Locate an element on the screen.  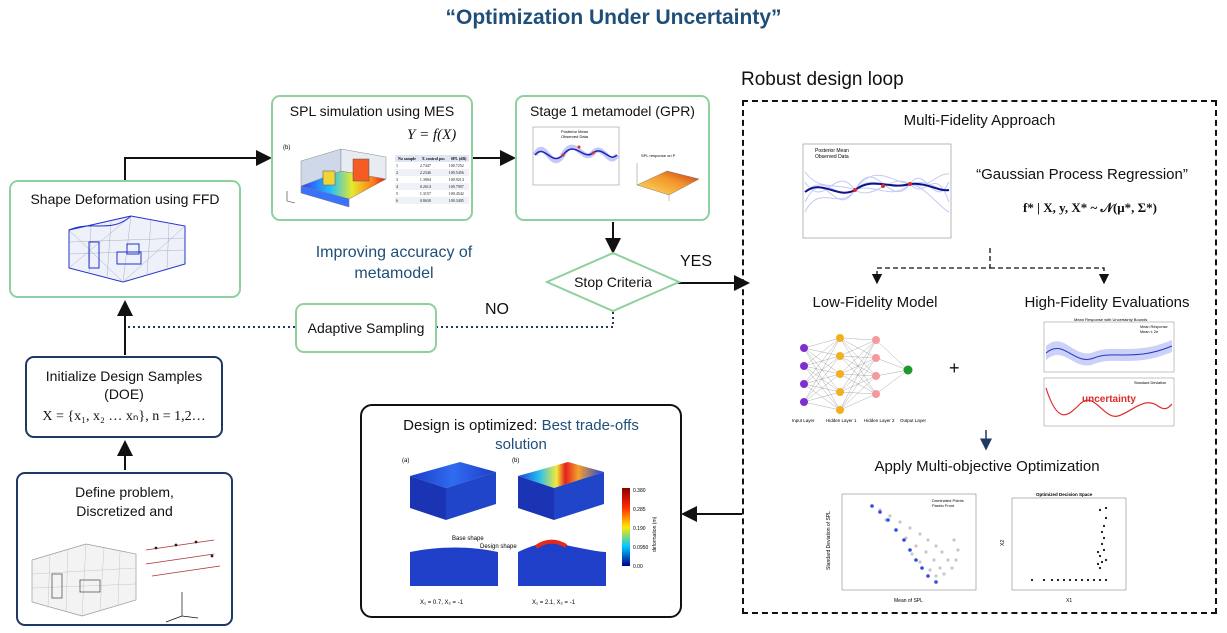
svg-text: Standard Deviation is located at coordinates (1150, 383).